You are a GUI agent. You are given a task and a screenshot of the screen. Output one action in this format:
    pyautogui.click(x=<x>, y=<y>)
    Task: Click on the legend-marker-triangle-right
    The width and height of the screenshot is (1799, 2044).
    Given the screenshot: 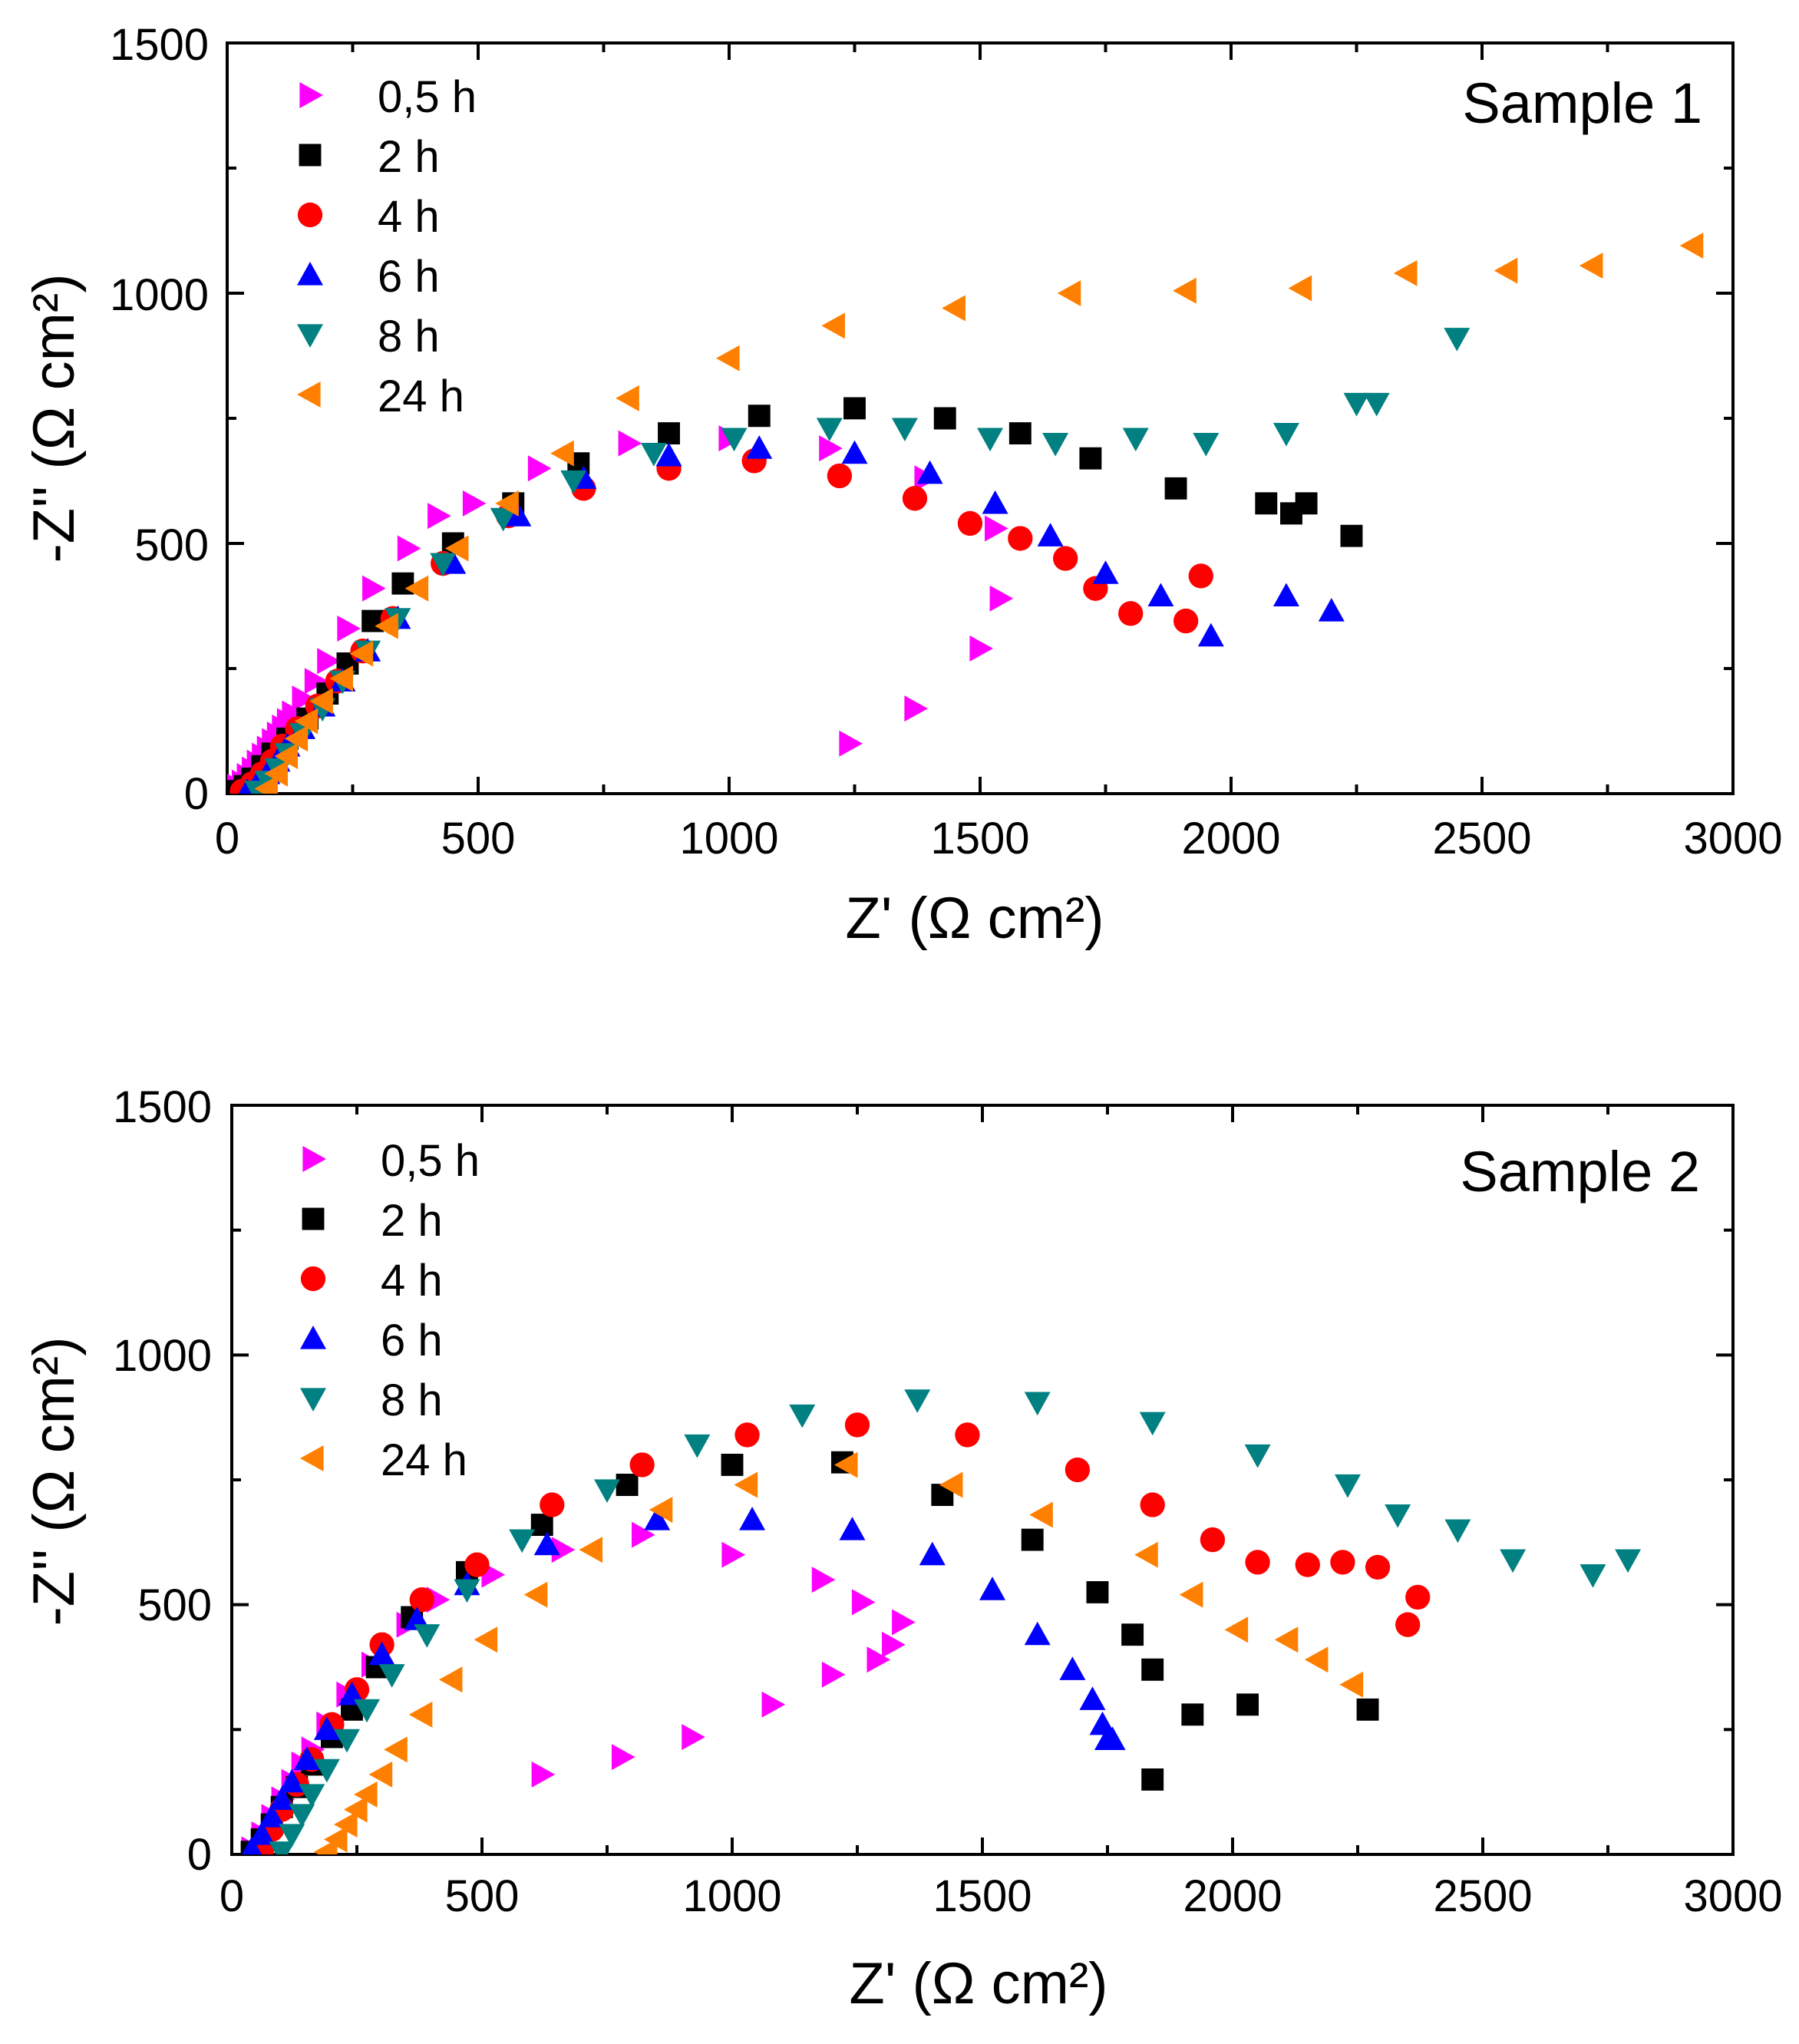 What is the action you would take?
    pyautogui.click(x=311, y=95)
    